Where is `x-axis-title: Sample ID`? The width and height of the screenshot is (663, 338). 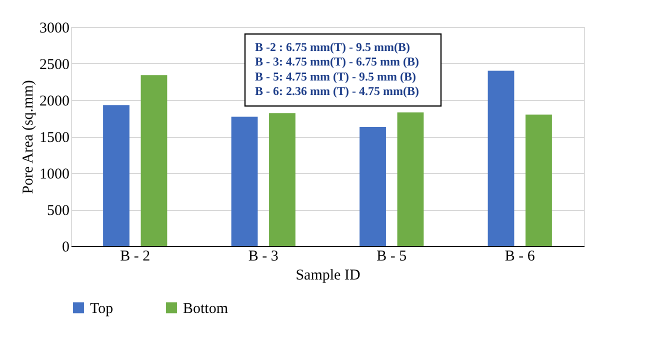
x-axis-title: Sample ID is located at coordinates (328, 276).